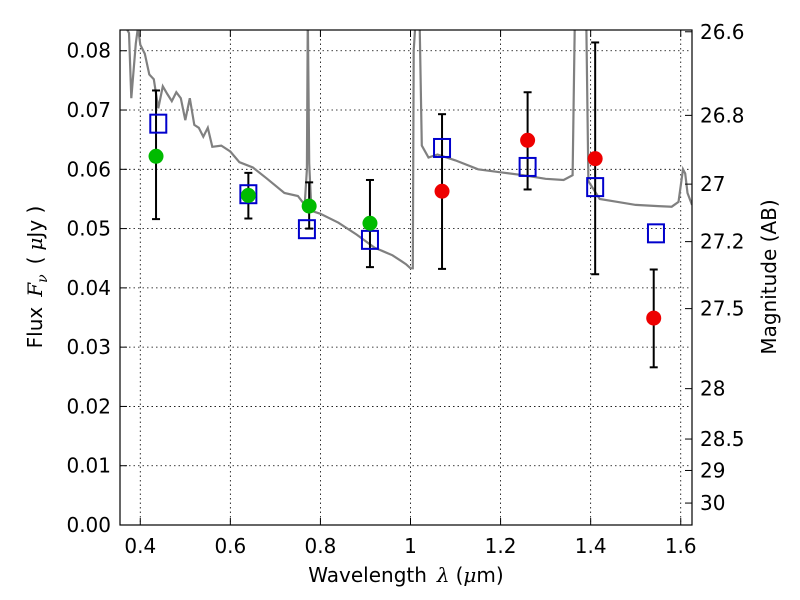  What do you see at coordinates (489, 575) in the screenshot?
I see `x-axis-label-unit-rest: m)` at bounding box center [489, 575].